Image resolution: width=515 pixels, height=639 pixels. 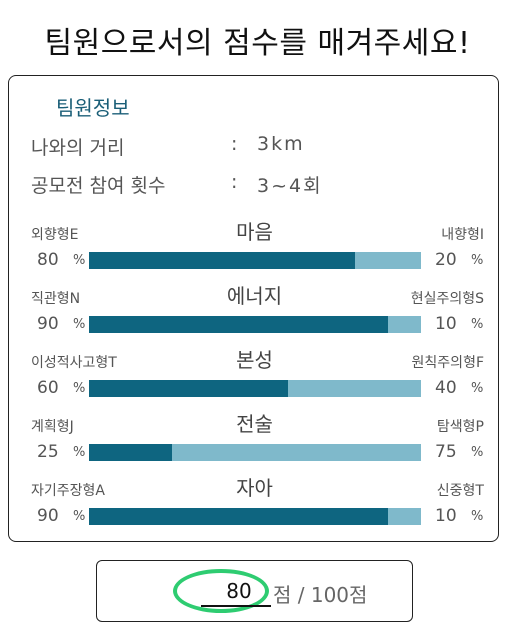 I want to click on trait-row-energy: 직관형N 에너지 현실주의형S 90 % 10 %, so click(x=254, y=316).